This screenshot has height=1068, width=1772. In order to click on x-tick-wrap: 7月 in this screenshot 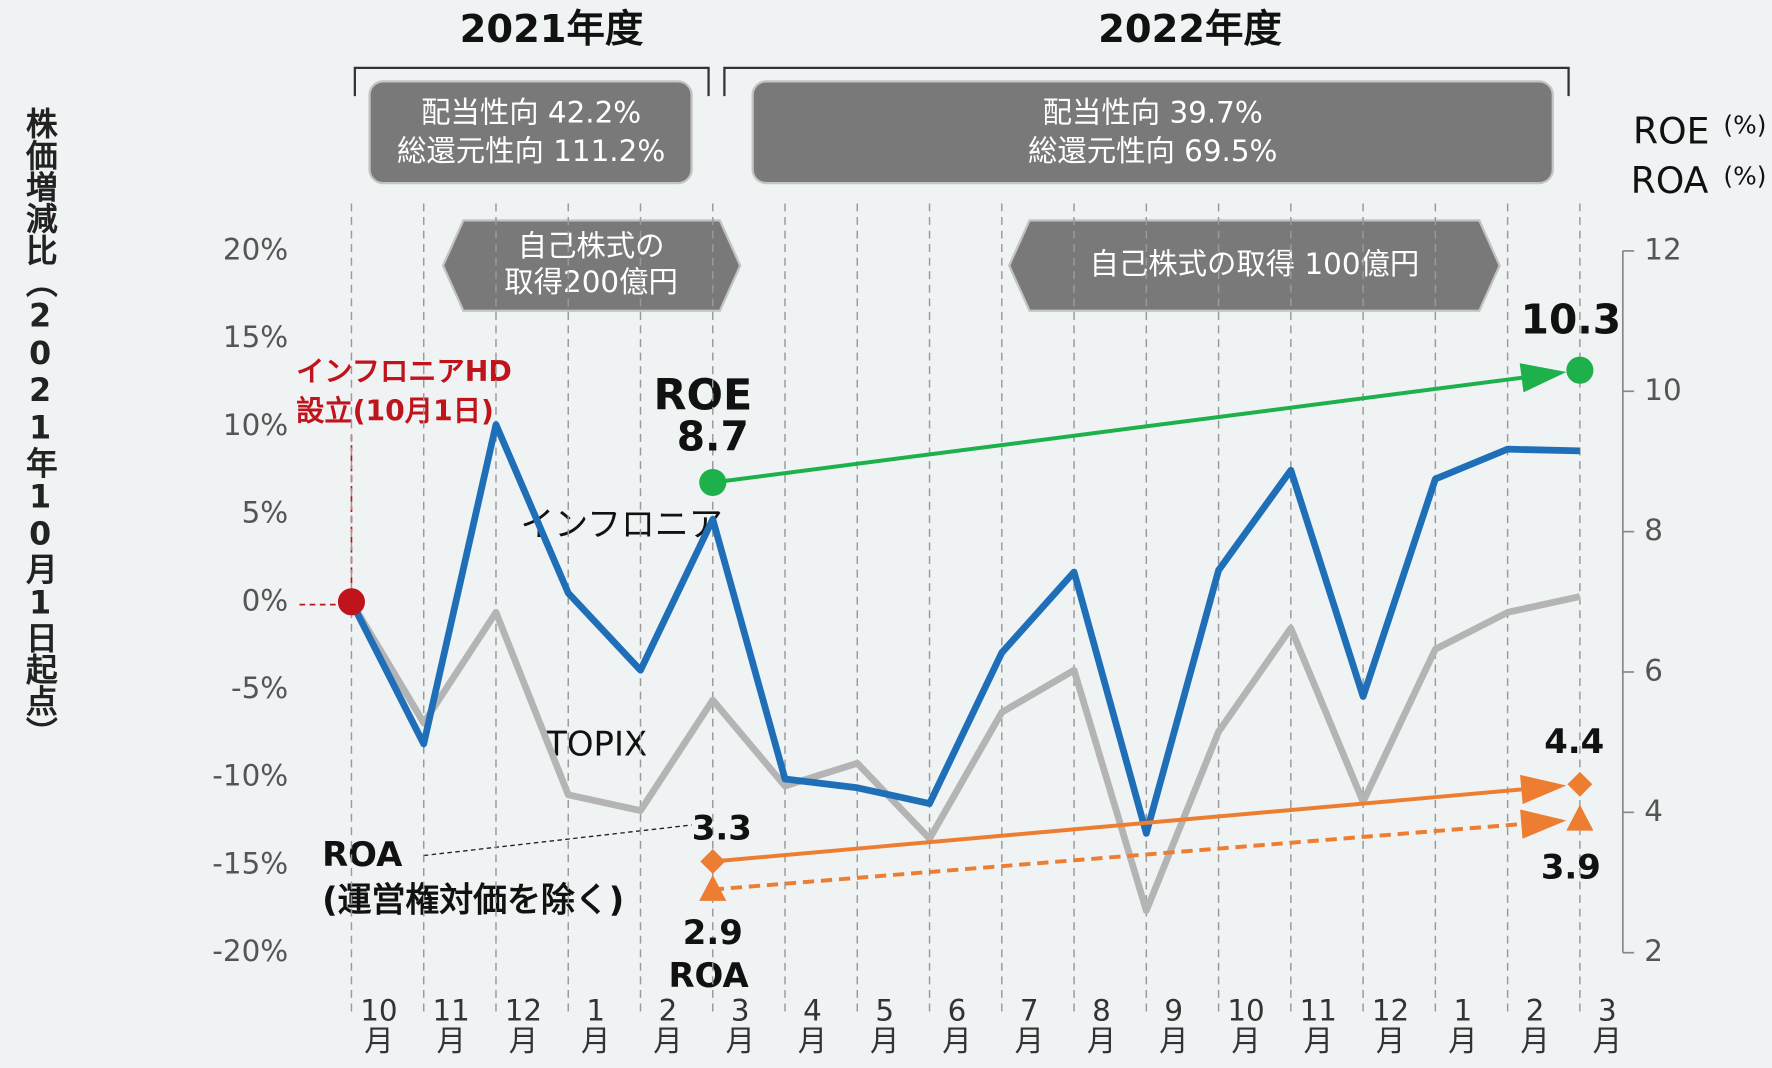, I will do `click(1029, 1028)`.